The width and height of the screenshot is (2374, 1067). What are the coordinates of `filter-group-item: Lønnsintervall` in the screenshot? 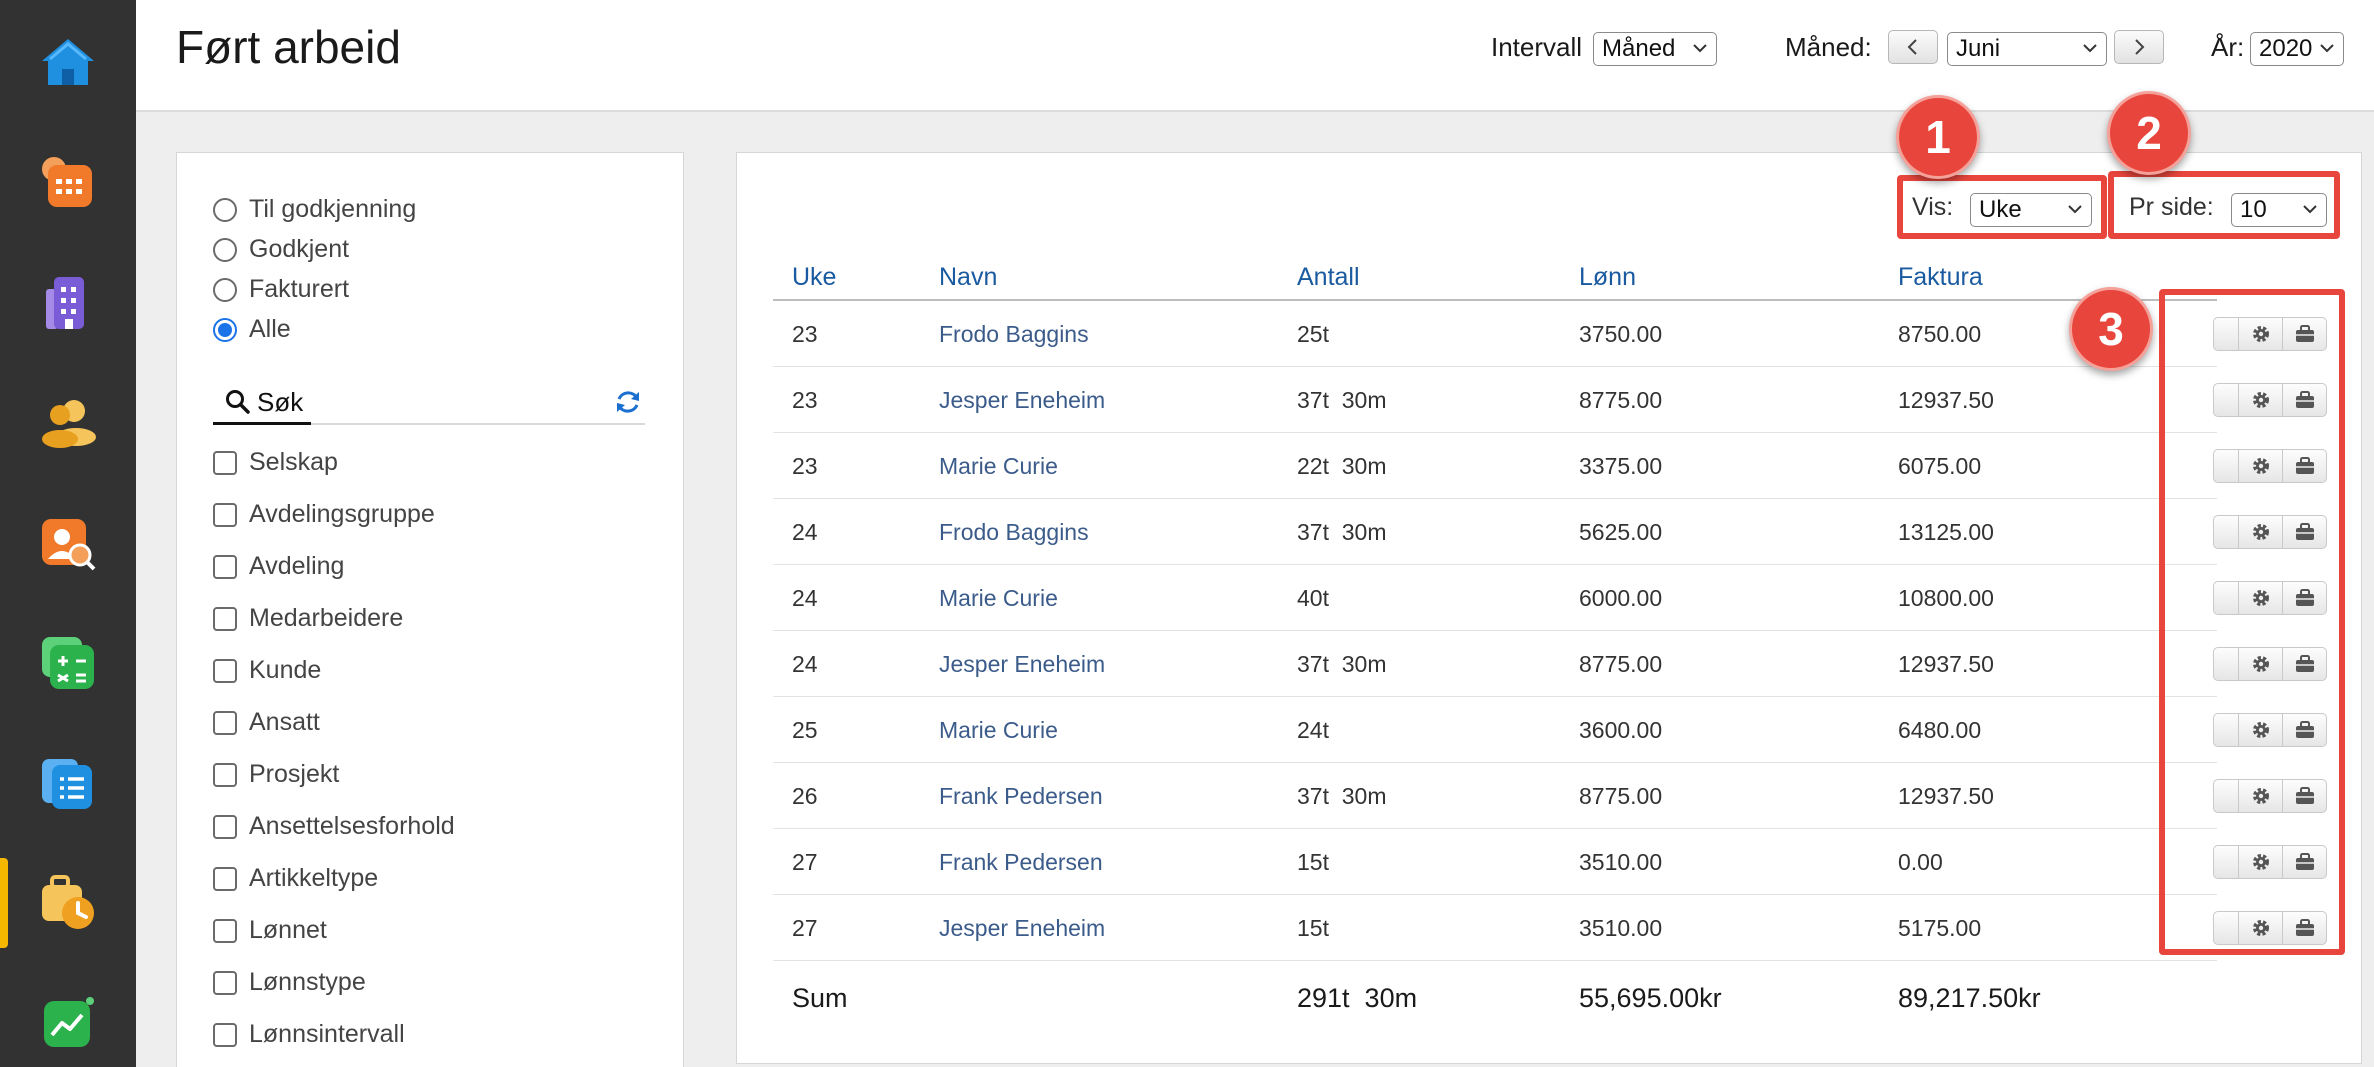 It's located at (309, 1034).